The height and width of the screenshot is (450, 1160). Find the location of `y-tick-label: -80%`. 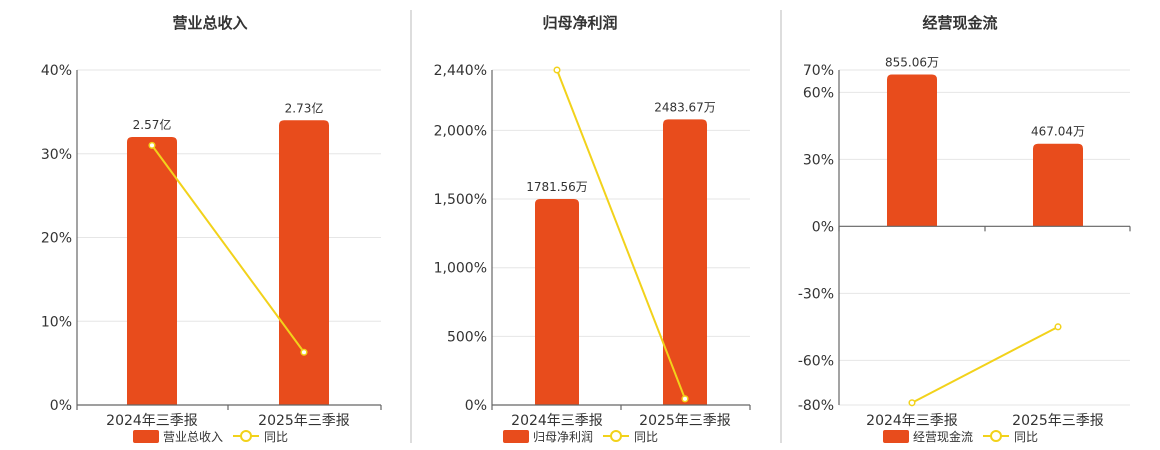

y-tick-label: -80% is located at coordinates (816, 406).